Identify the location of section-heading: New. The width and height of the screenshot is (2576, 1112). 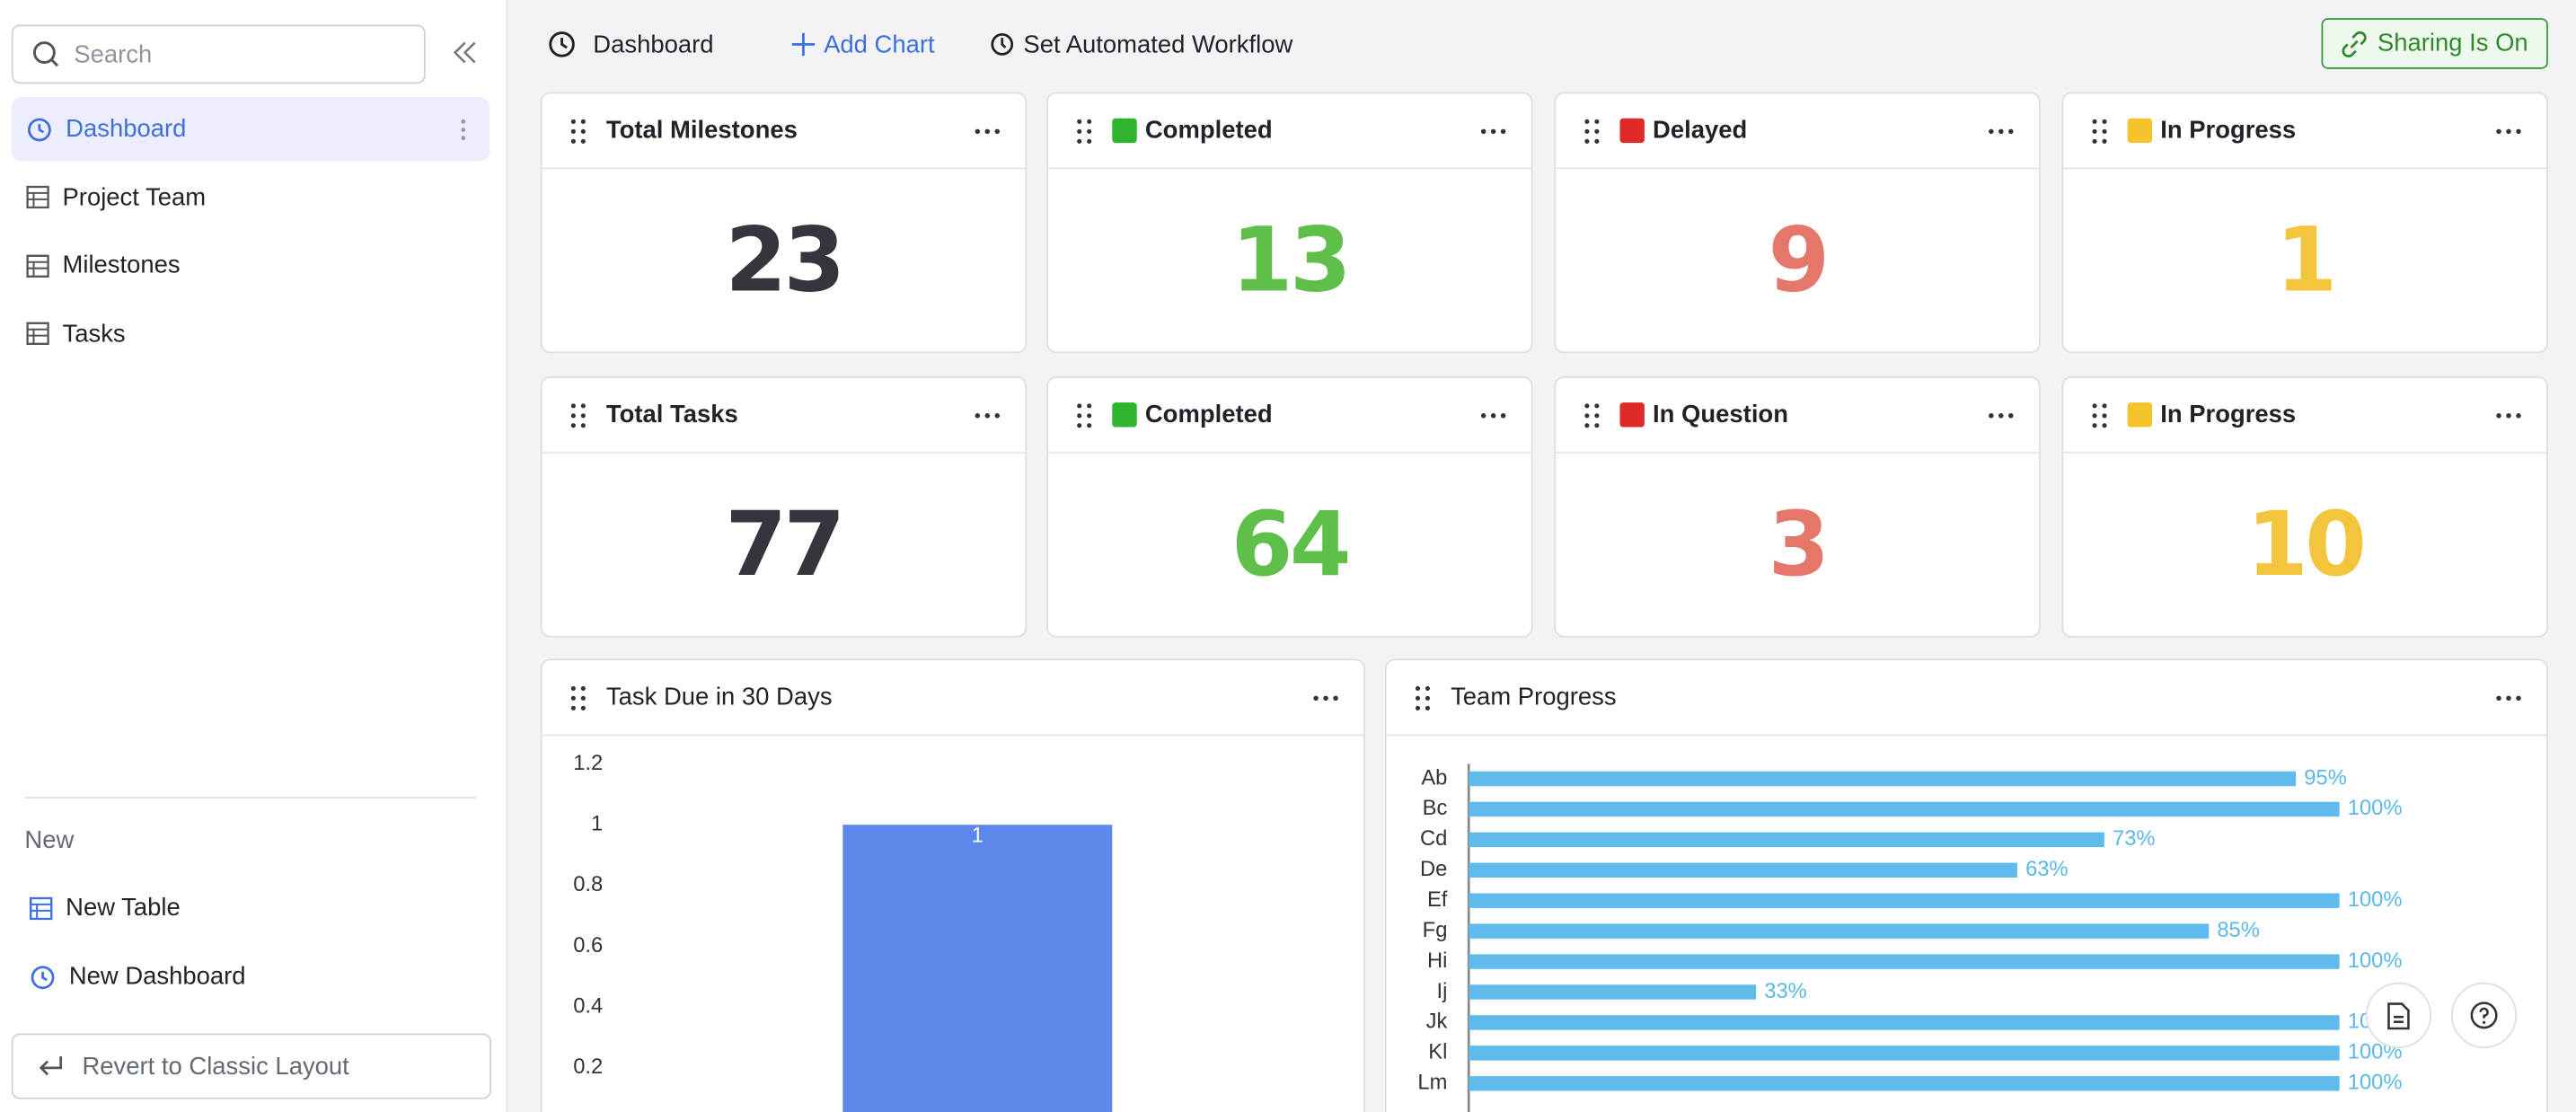
(49, 840).